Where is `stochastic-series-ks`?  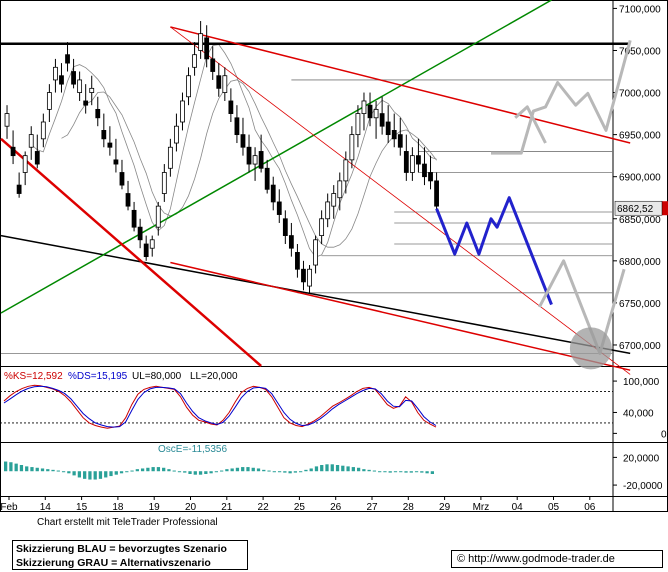 stochastic-series-ks is located at coordinates (220, 406).